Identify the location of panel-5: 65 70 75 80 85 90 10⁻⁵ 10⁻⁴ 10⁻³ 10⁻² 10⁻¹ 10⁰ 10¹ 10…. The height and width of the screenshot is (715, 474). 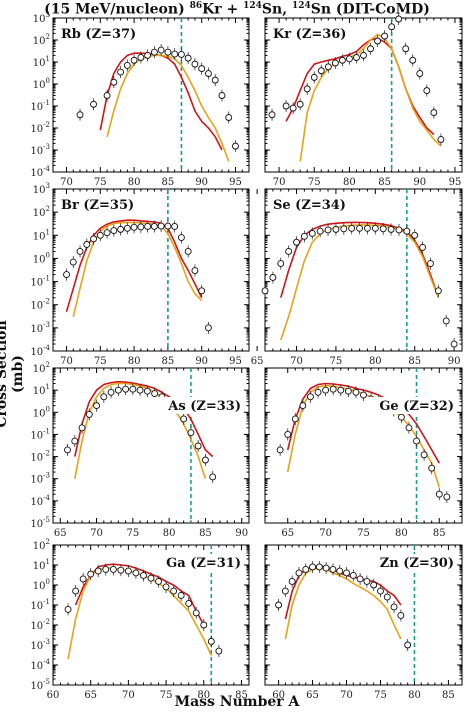
(140, 450).